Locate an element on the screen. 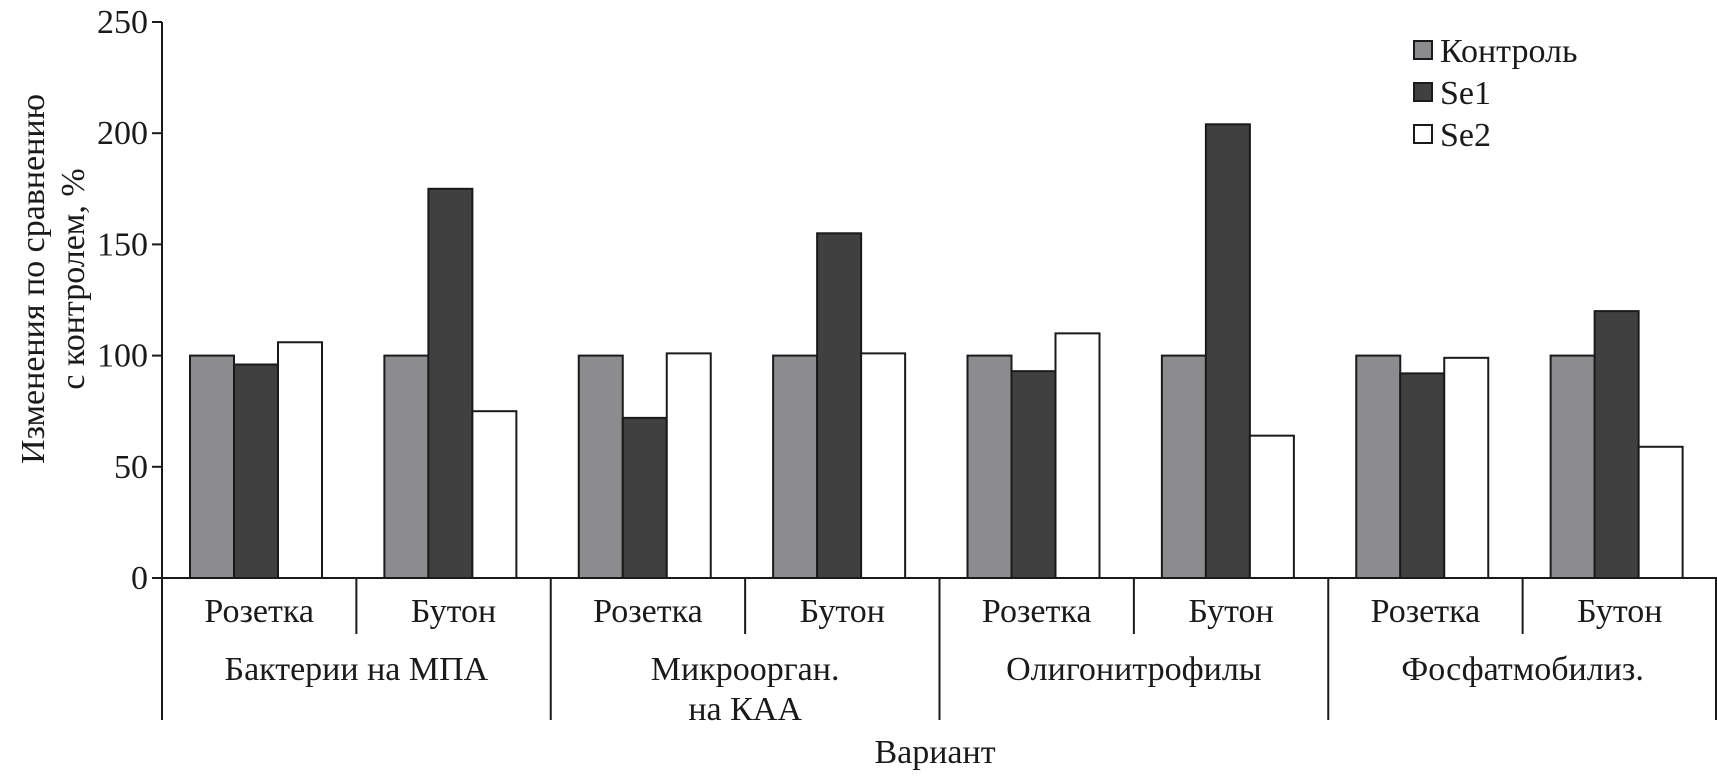 The width and height of the screenshot is (1717, 779). y-axis-title-line1: Изменения по сравнению is located at coordinates (33, 279).